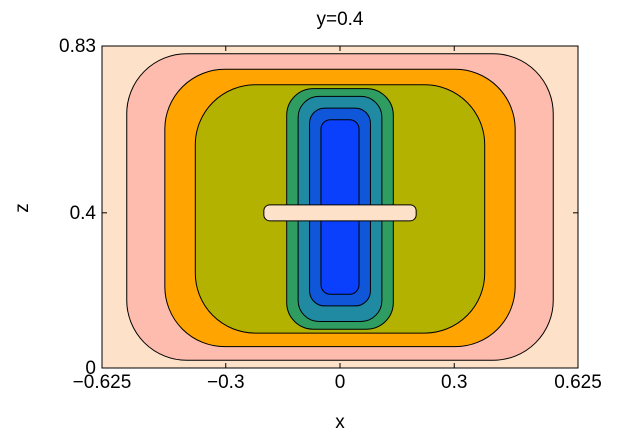 The width and height of the screenshot is (617, 432). I want to click on y-tick-label-1: 0.4, so click(83, 213).